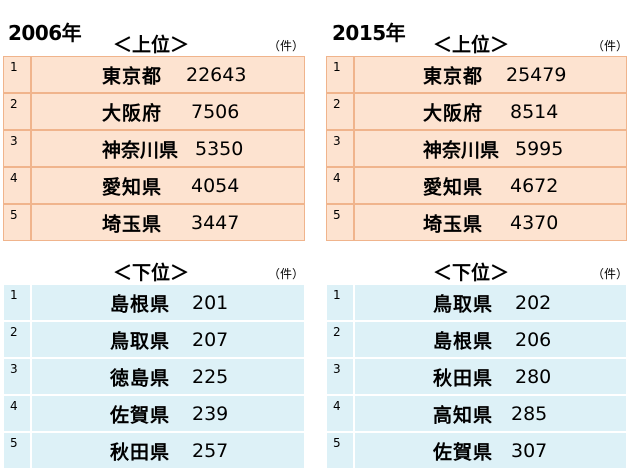 The width and height of the screenshot is (631, 473). I want to click on data-cell: 佐賀県 307, so click(490, 450).